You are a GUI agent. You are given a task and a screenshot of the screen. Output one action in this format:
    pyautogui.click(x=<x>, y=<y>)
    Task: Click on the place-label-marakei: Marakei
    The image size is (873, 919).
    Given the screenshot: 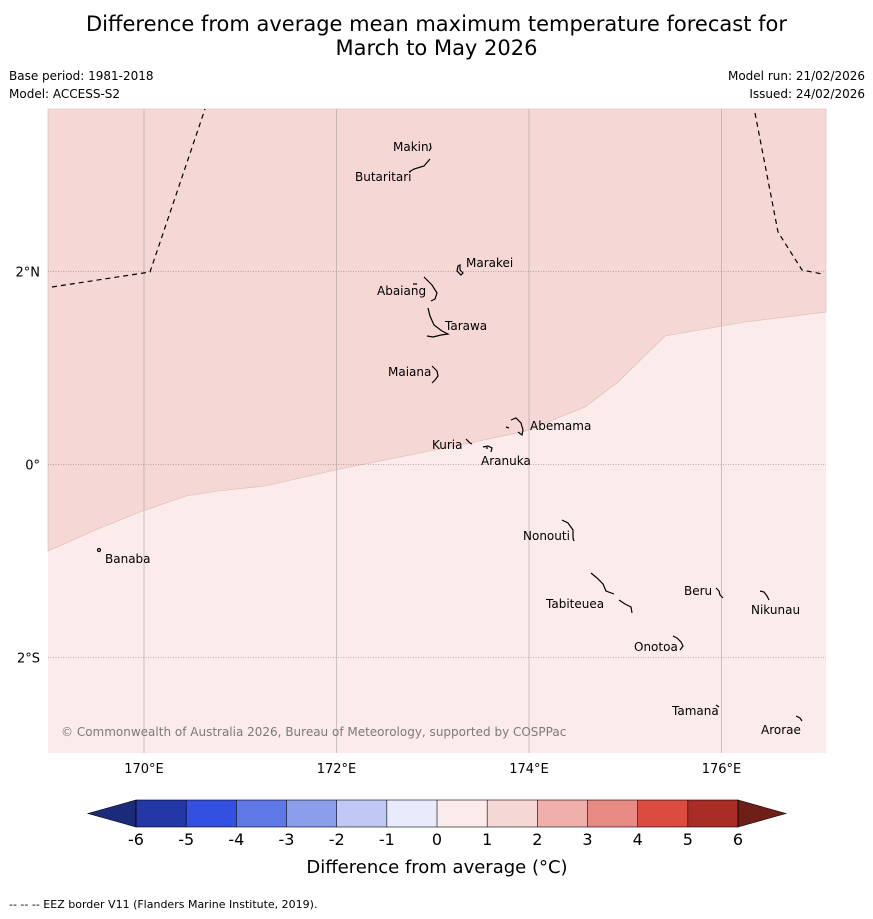 What is the action you would take?
    pyautogui.click(x=489, y=263)
    